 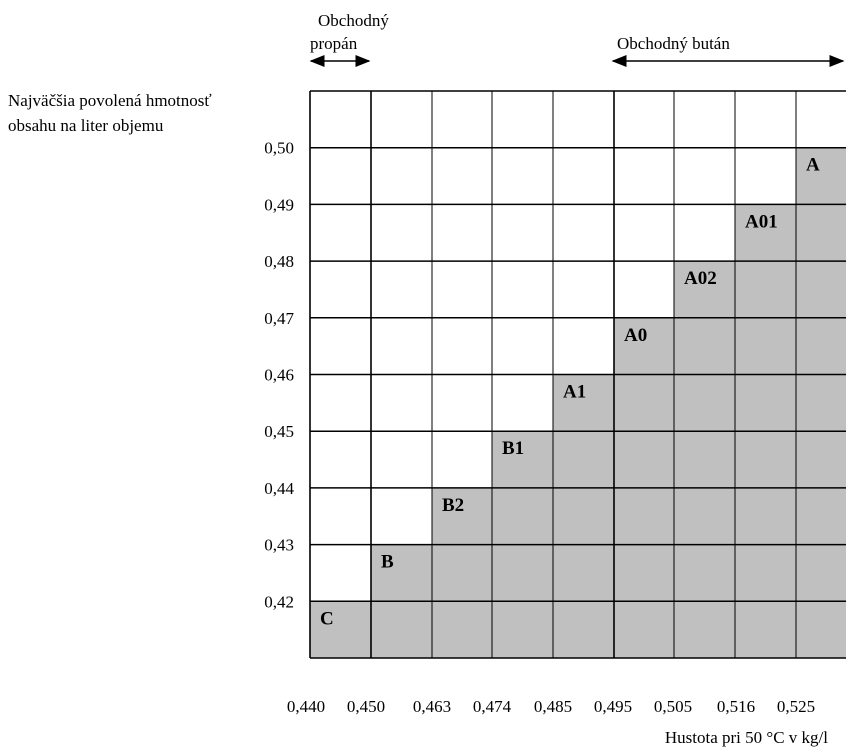 What do you see at coordinates (553, 706) in the screenshot?
I see `x-tick-label: 0,485` at bounding box center [553, 706].